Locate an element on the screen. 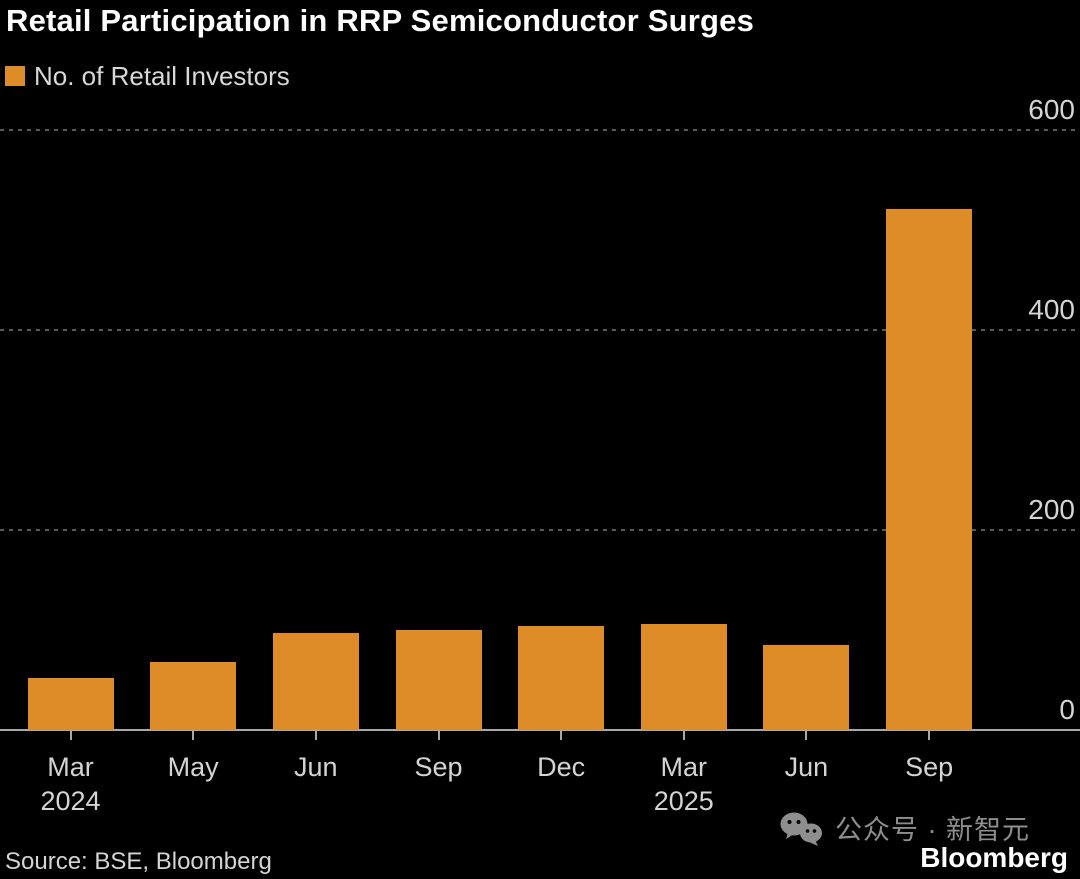  x-tick-label-mar-2024: Mar 2024 is located at coordinates (70, 784).